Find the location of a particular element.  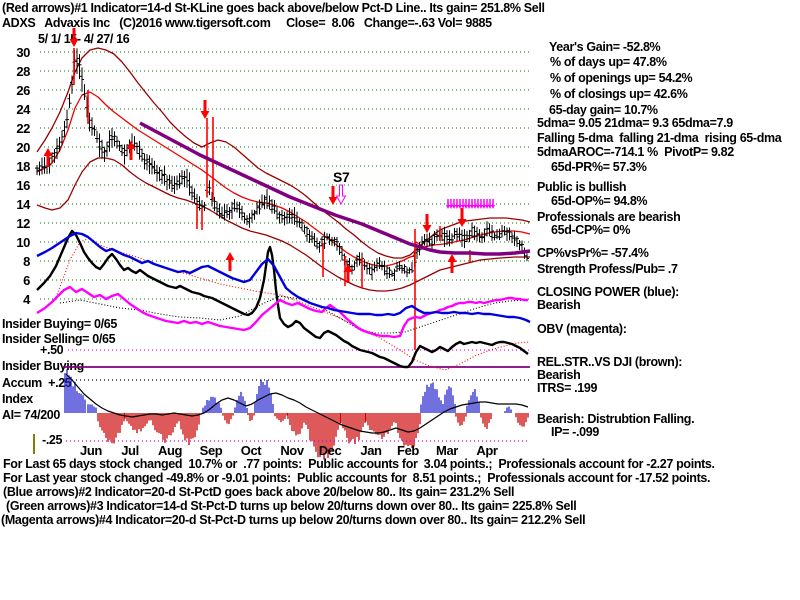

stat-line-10: 65d-OP%= 94.8% is located at coordinates (599, 201).